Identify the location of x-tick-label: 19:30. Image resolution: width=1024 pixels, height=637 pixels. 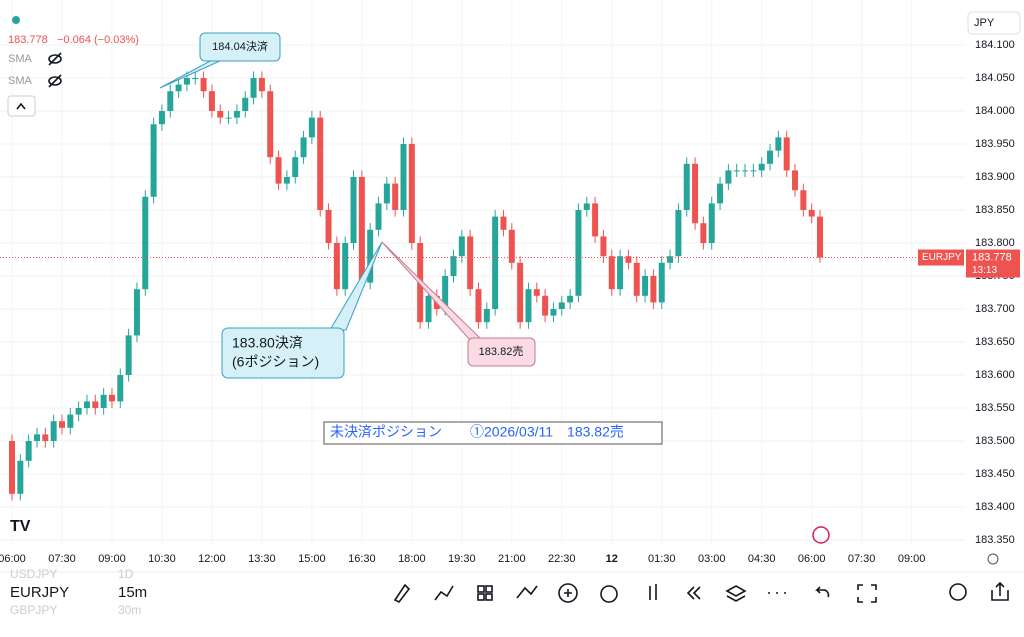
(462, 559).